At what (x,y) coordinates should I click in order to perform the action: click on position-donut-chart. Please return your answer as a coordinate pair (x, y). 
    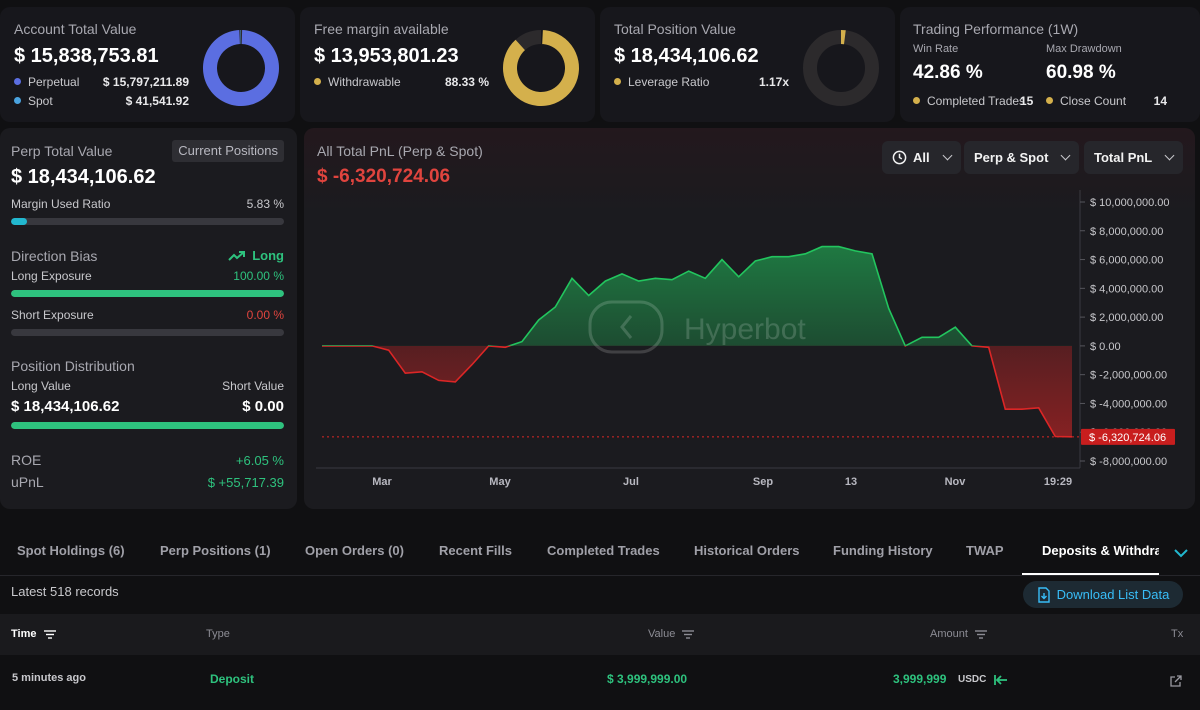
    Looking at the image, I should click on (841, 68).